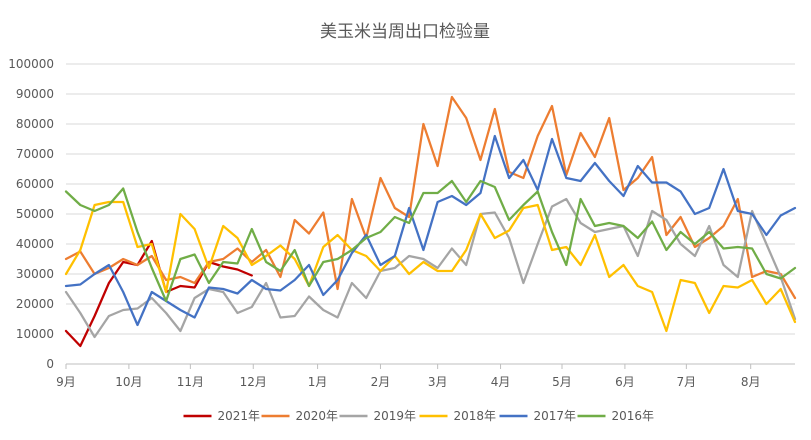 This screenshot has width=811, height=440. I want to click on x-tick-label: 5月, so click(562, 382).